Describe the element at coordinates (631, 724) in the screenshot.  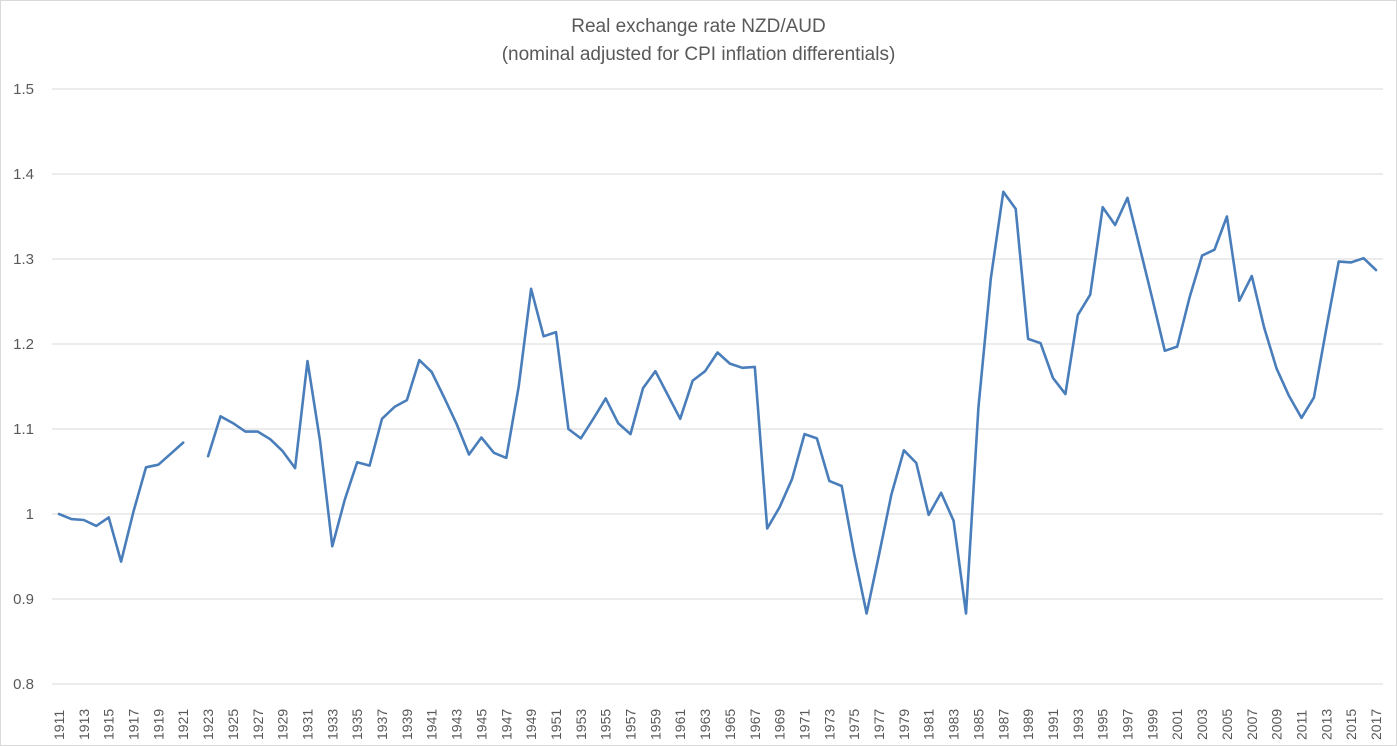
I see `x-tick-label: 1957` at that location.